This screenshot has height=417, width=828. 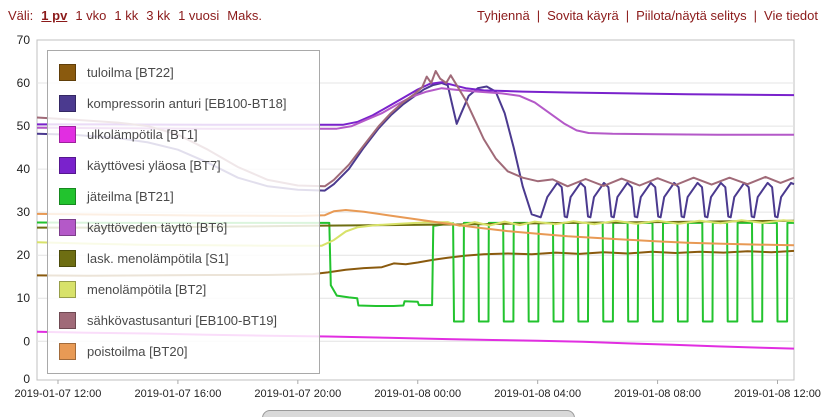 I want to click on legend-item-lask-menol-mp-tila-s1: lask. menolämpötila [S1], so click(x=187, y=258).